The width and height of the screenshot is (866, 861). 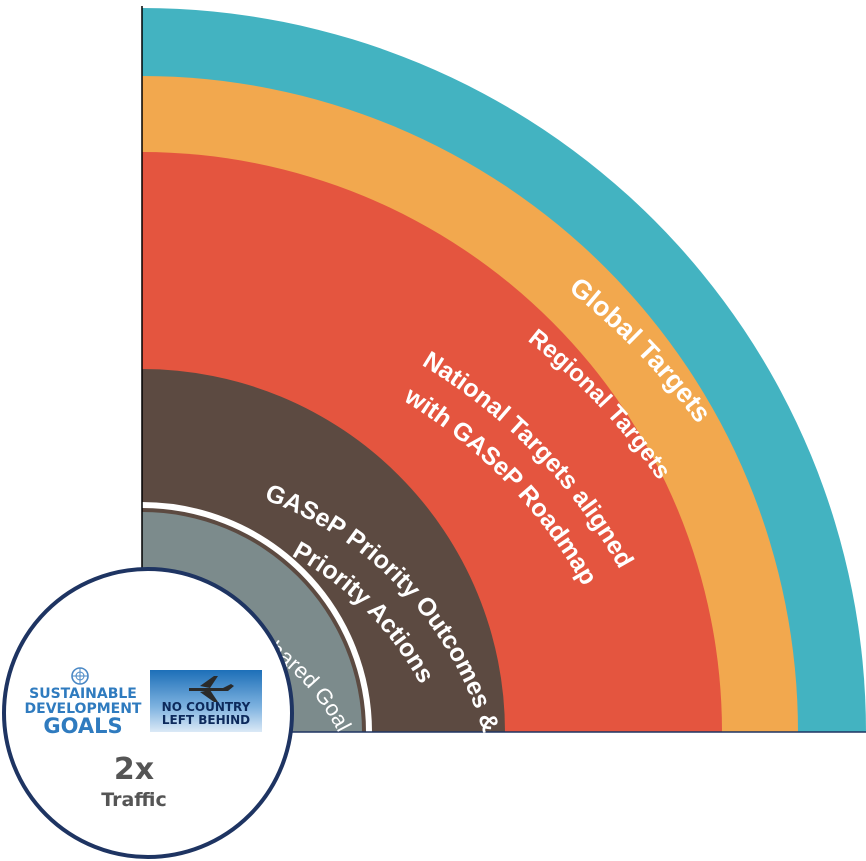 What do you see at coordinates (211, 689) in the screenshot?
I see `airplane-icon` at bounding box center [211, 689].